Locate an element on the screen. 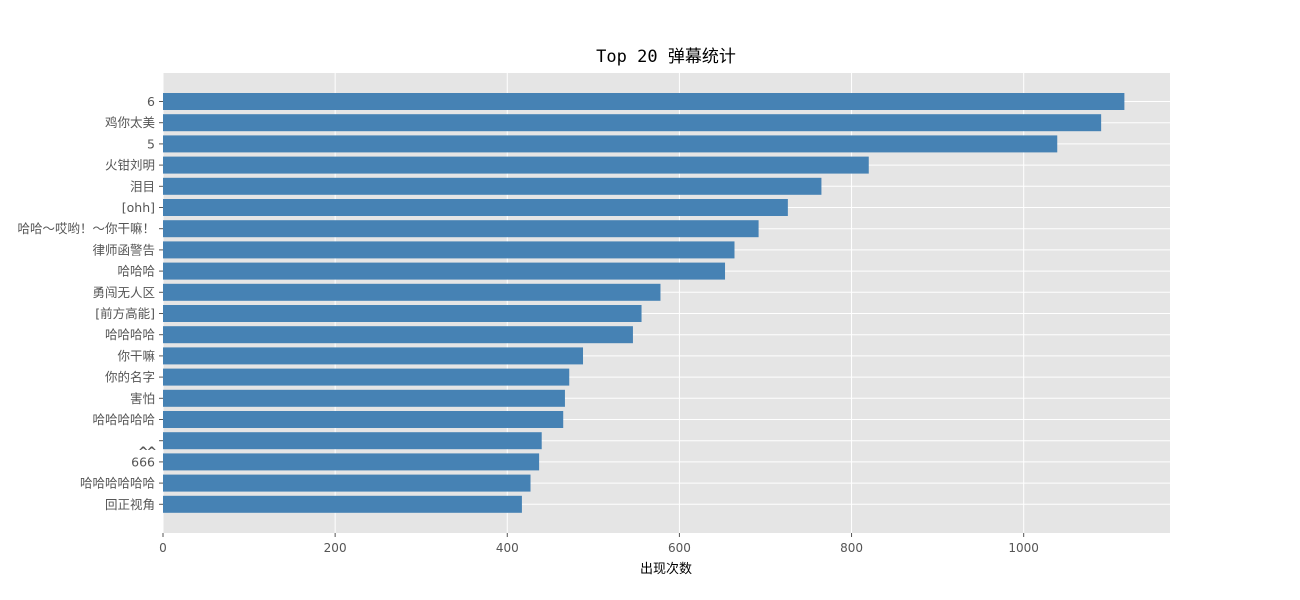 Image resolution: width=1300 pixels, height=600 pixels. y-tick-label: 害怕 is located at coordinates (142, 398).